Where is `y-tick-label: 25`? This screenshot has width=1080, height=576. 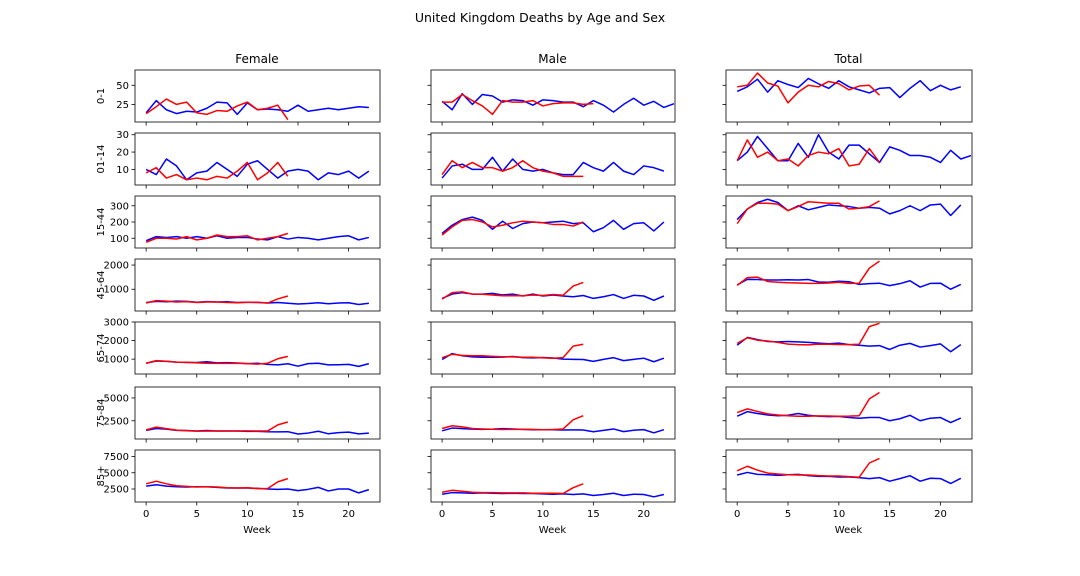 y-tick-label: 25 is located at coordinates (122, 105).